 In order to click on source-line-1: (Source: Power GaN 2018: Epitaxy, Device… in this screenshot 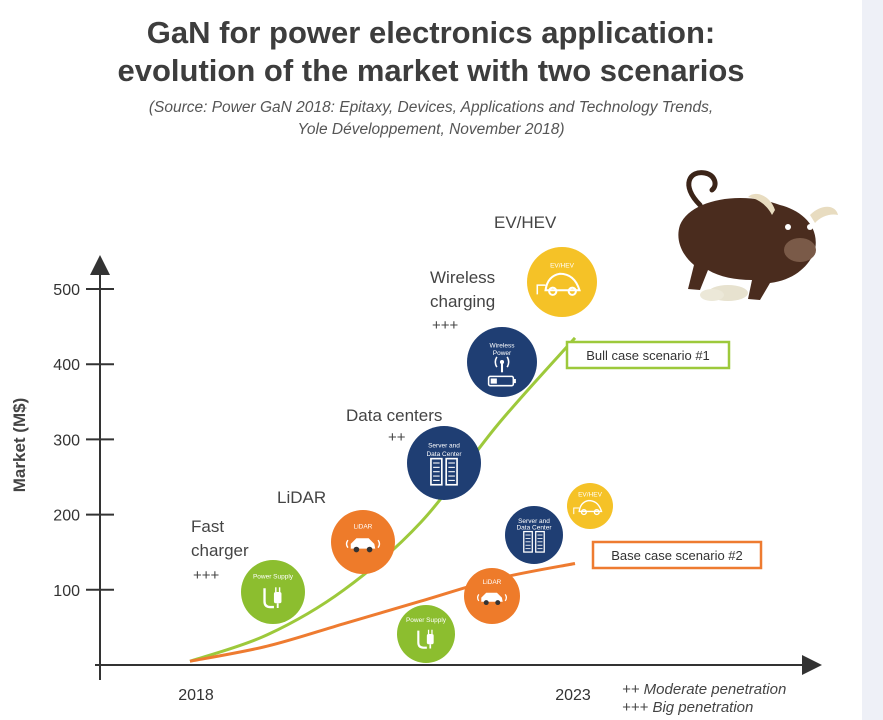, I will do `click(431, 107)`.